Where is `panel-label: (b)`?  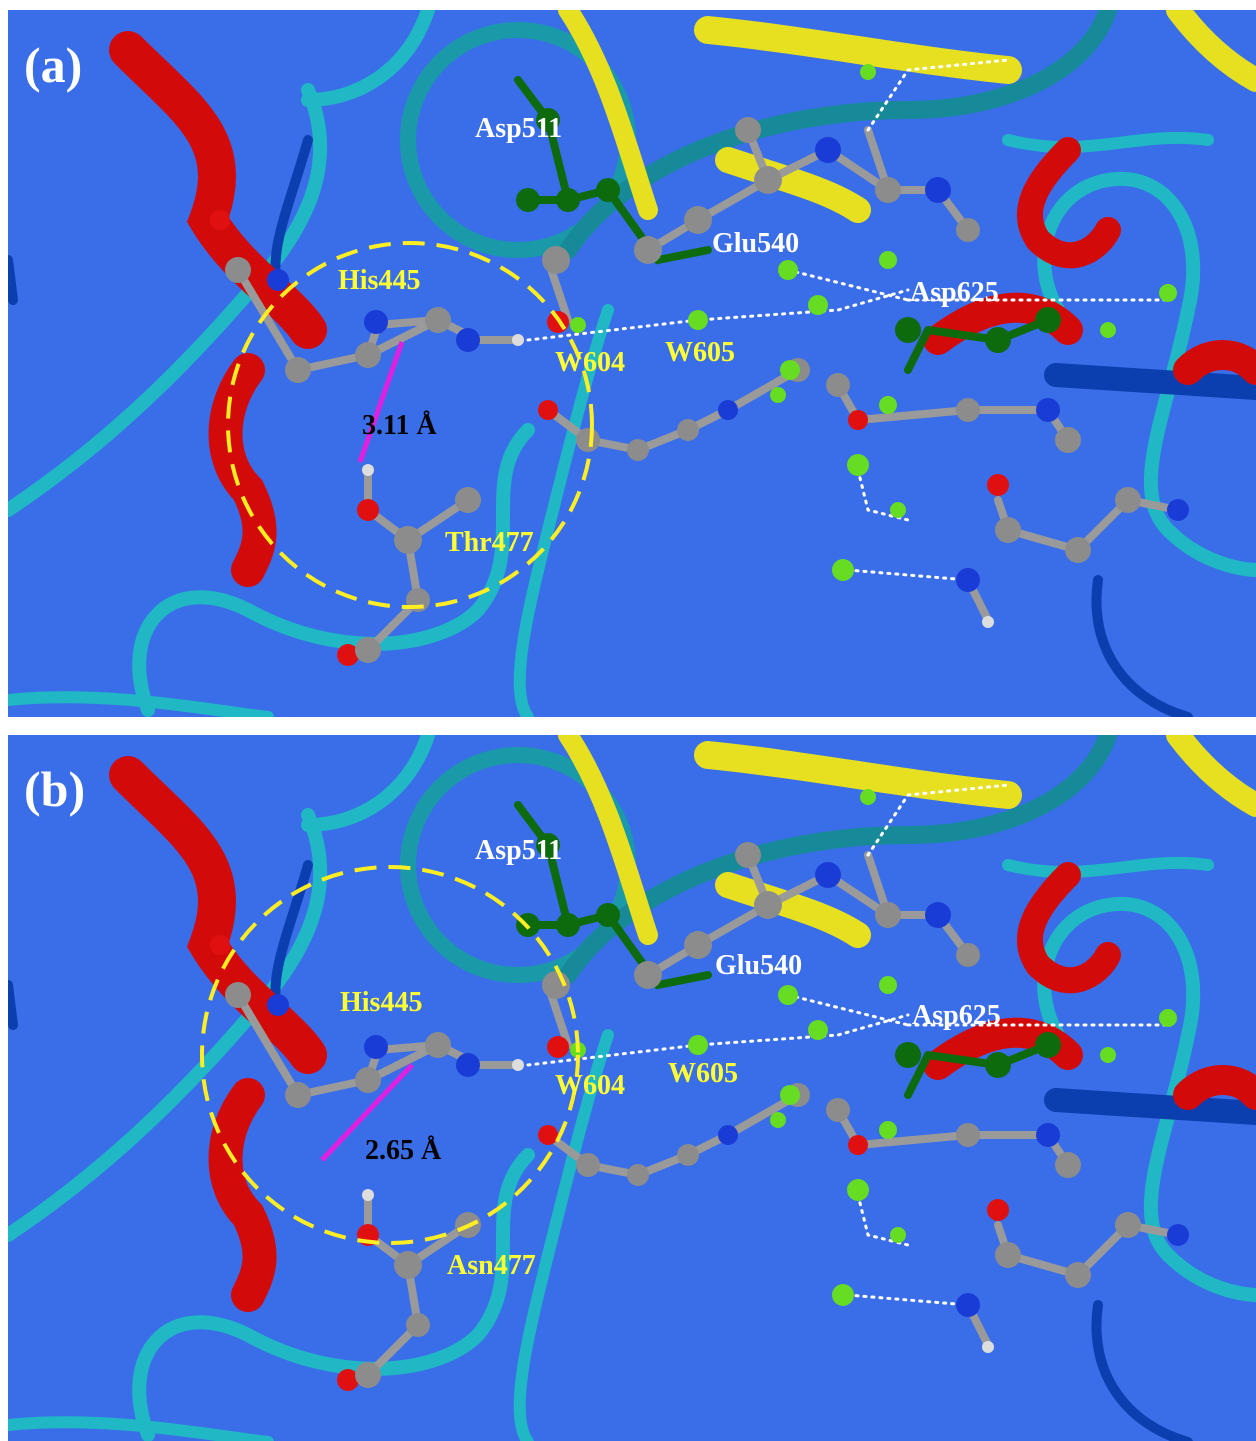
panel-label: (b) is located at coordinates (54, 789).